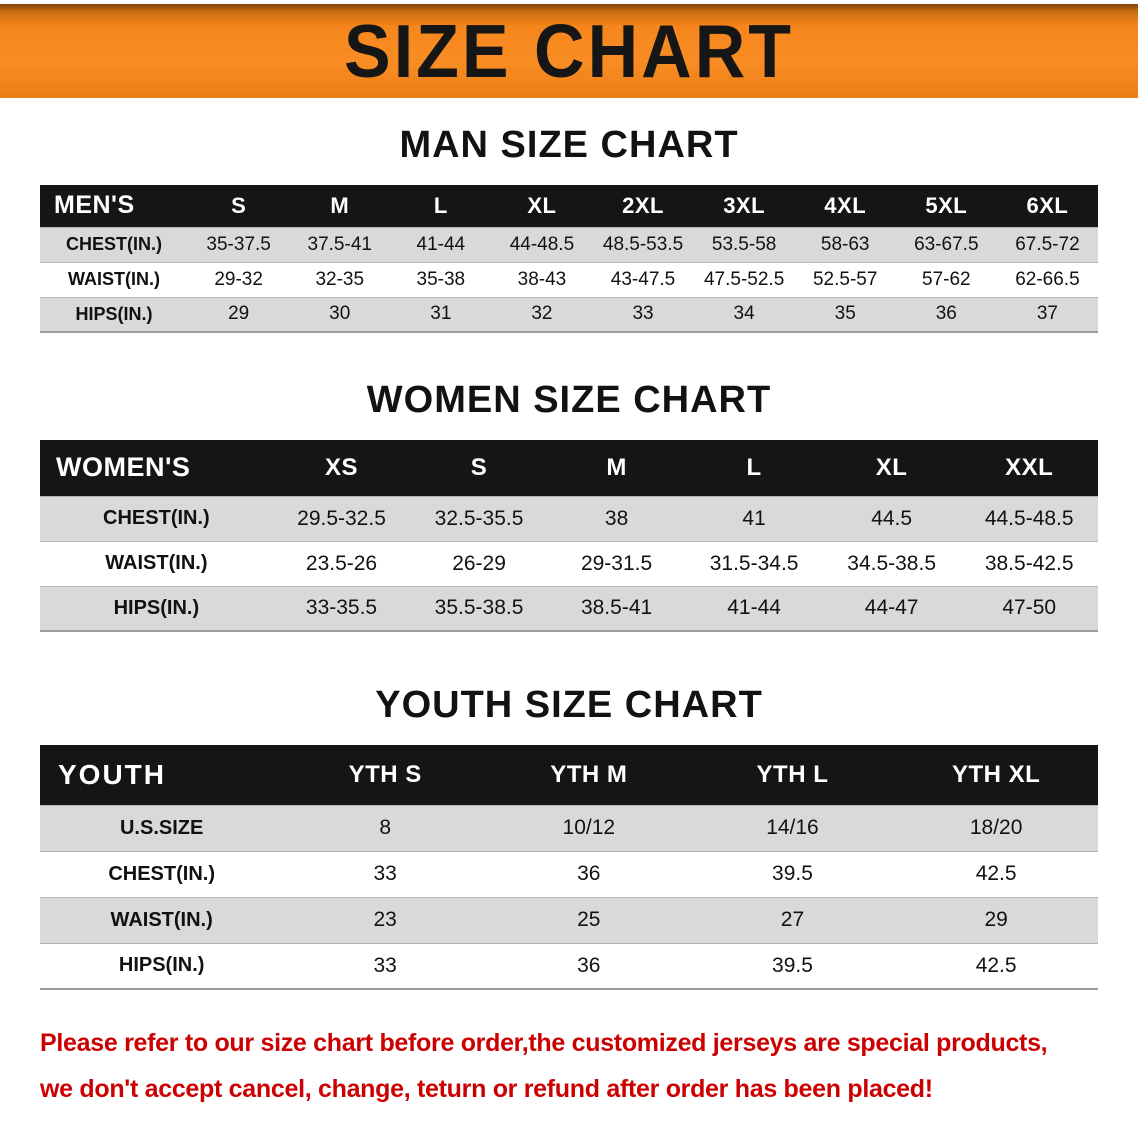 This screenshot has height=1136, width=1138. Describe the element at coordinates (1047, 244) in the screenshot. I see `size-value: 67.5-72` at that location.